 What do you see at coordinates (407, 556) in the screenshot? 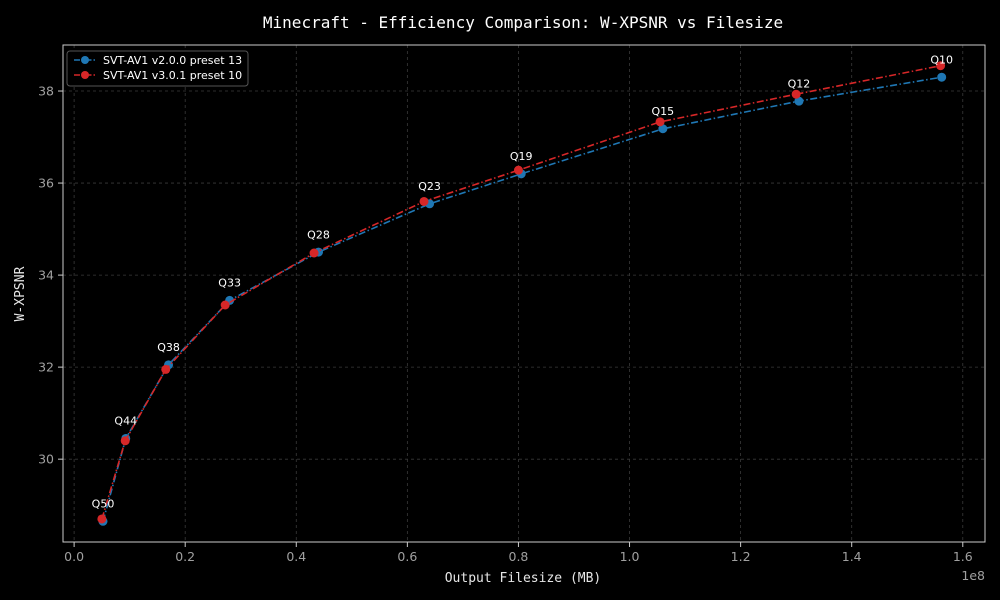
I see `x-tick-label: 0.6` at bounding box center [407, 556].